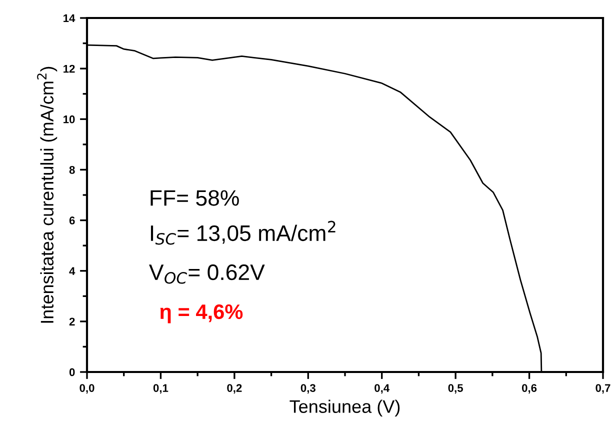 The height and width of the screenshot is (432, 614). I want to click on y-tick-label: 0, so click(72, 372).